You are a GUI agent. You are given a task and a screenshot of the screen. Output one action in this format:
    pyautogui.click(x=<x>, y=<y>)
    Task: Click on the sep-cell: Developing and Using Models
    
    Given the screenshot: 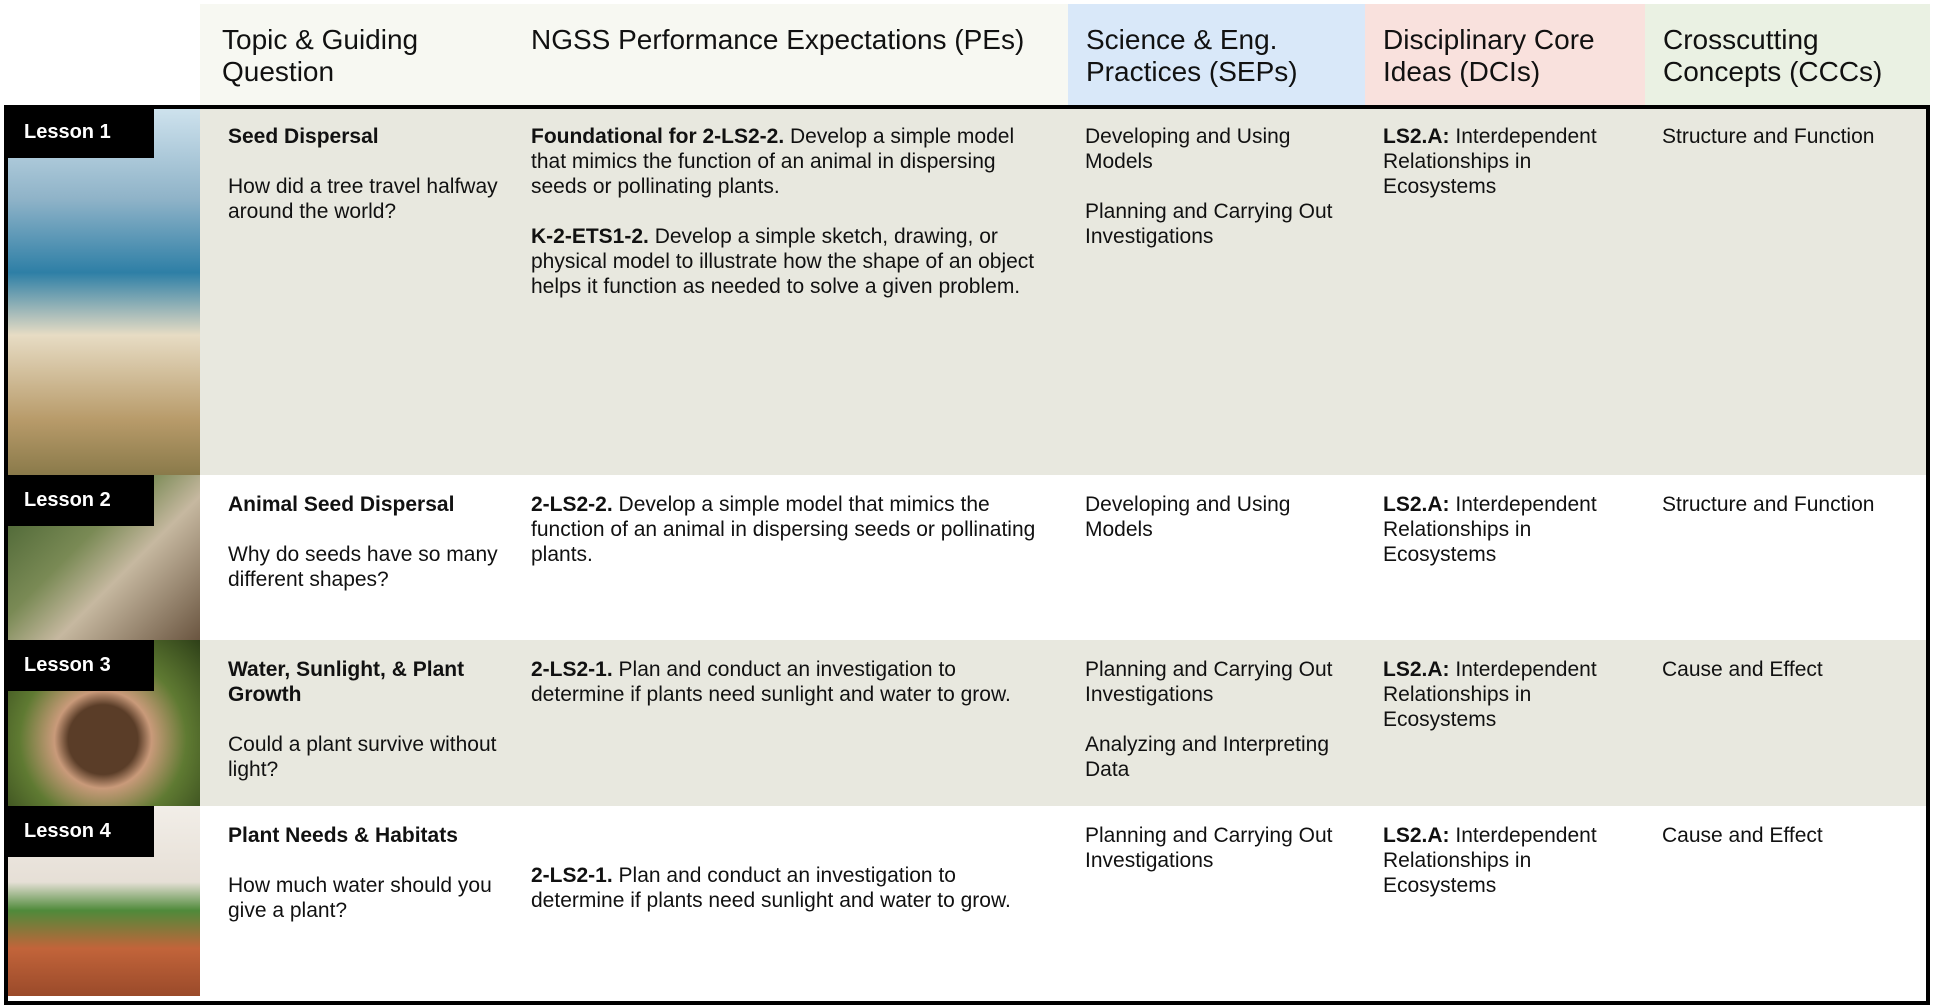 What is the action you would take?
    pyautogui.click(x=1222, y=521)
    